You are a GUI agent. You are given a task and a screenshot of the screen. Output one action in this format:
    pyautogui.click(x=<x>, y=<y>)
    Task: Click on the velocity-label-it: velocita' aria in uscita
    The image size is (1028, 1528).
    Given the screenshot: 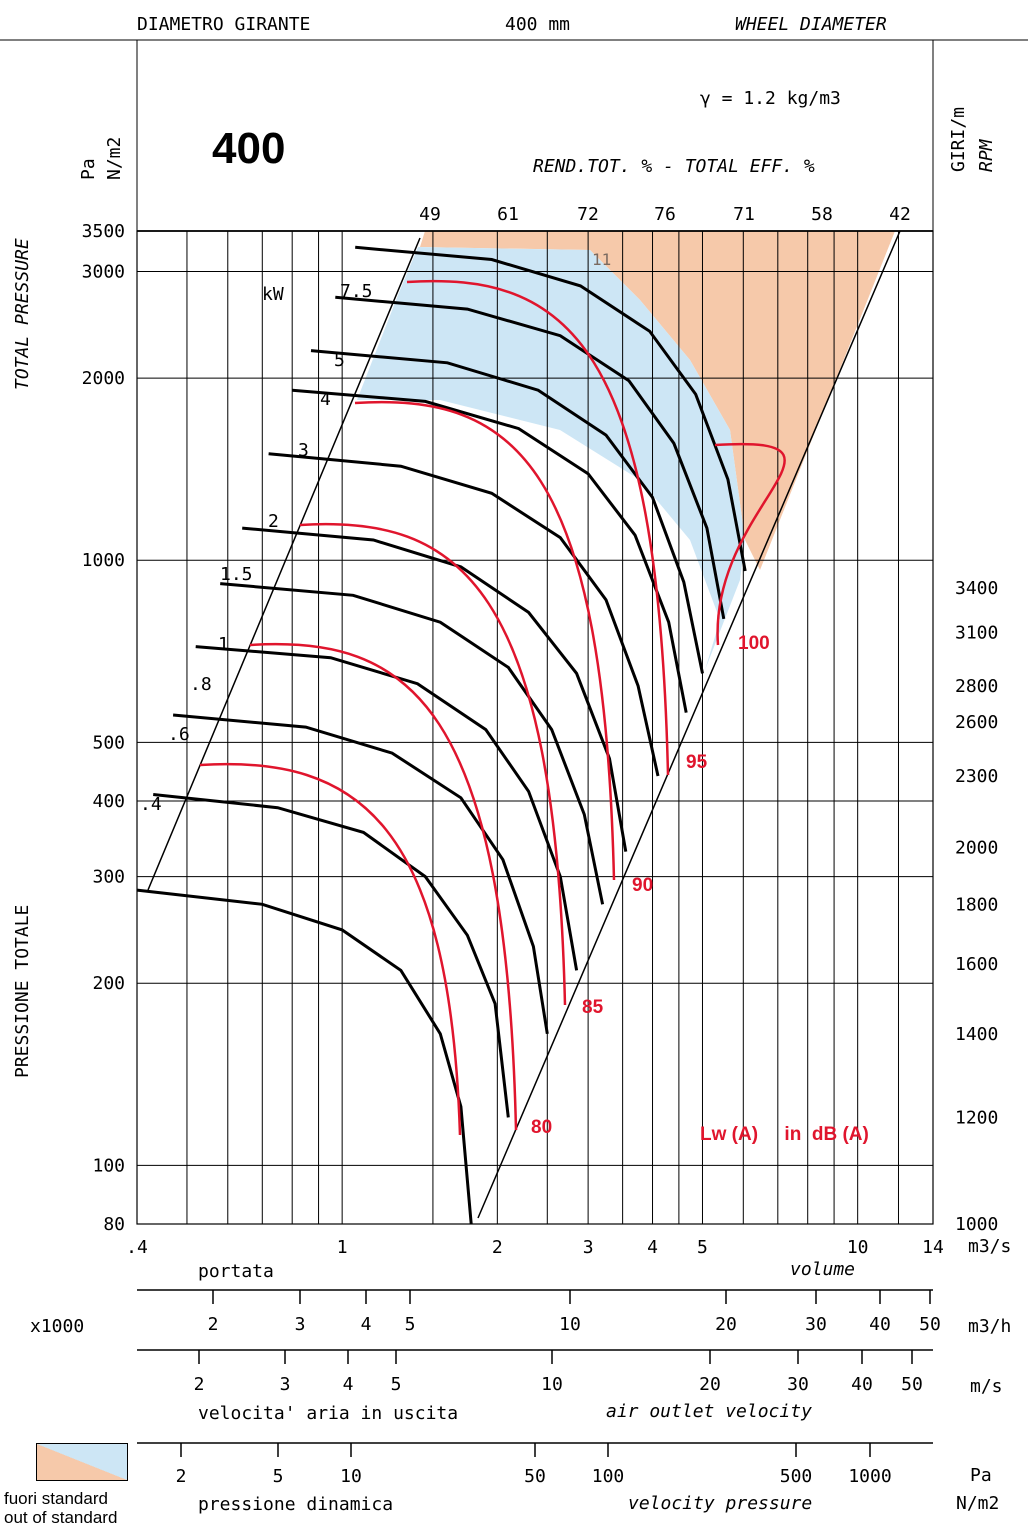 What is the action you would take?
    pyautogui.click(x=328, y=1413)
    